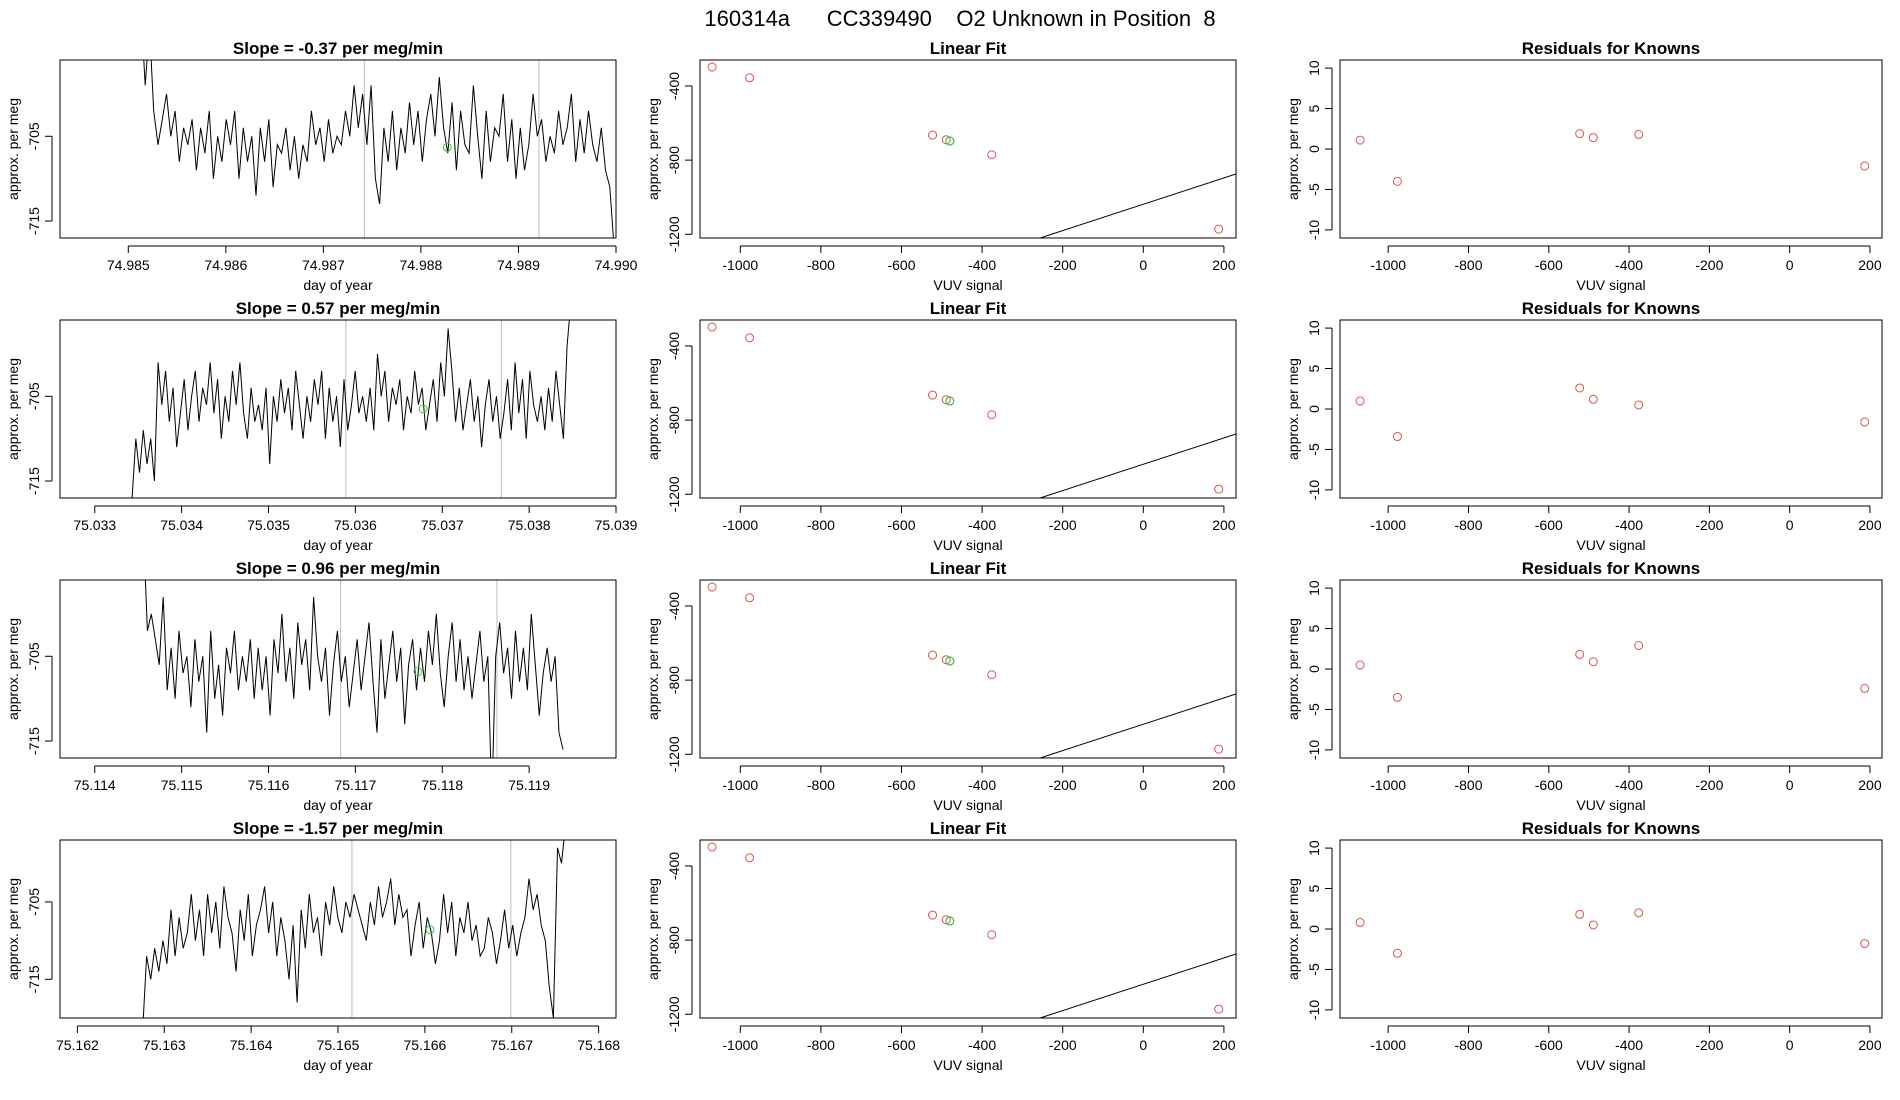 The image size is (1900, 1100). What do you see at coordinates (1143, 1045) in the screenshot?
I see `panel-4-2-x-tick-label: 0` at bounding box center [1143, 1045].